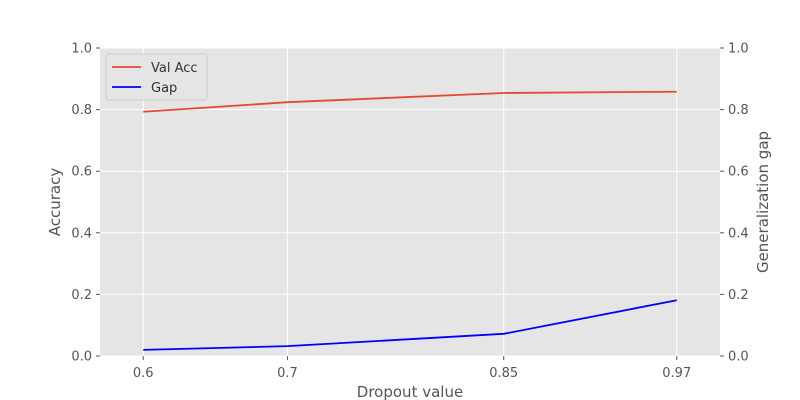 The width and height of the screenshot is (800, 400). What do you see at coordinates (503, 373) in the screenshot?
I see `x-tick-label: 0.85` at bounding box center [503, 373].